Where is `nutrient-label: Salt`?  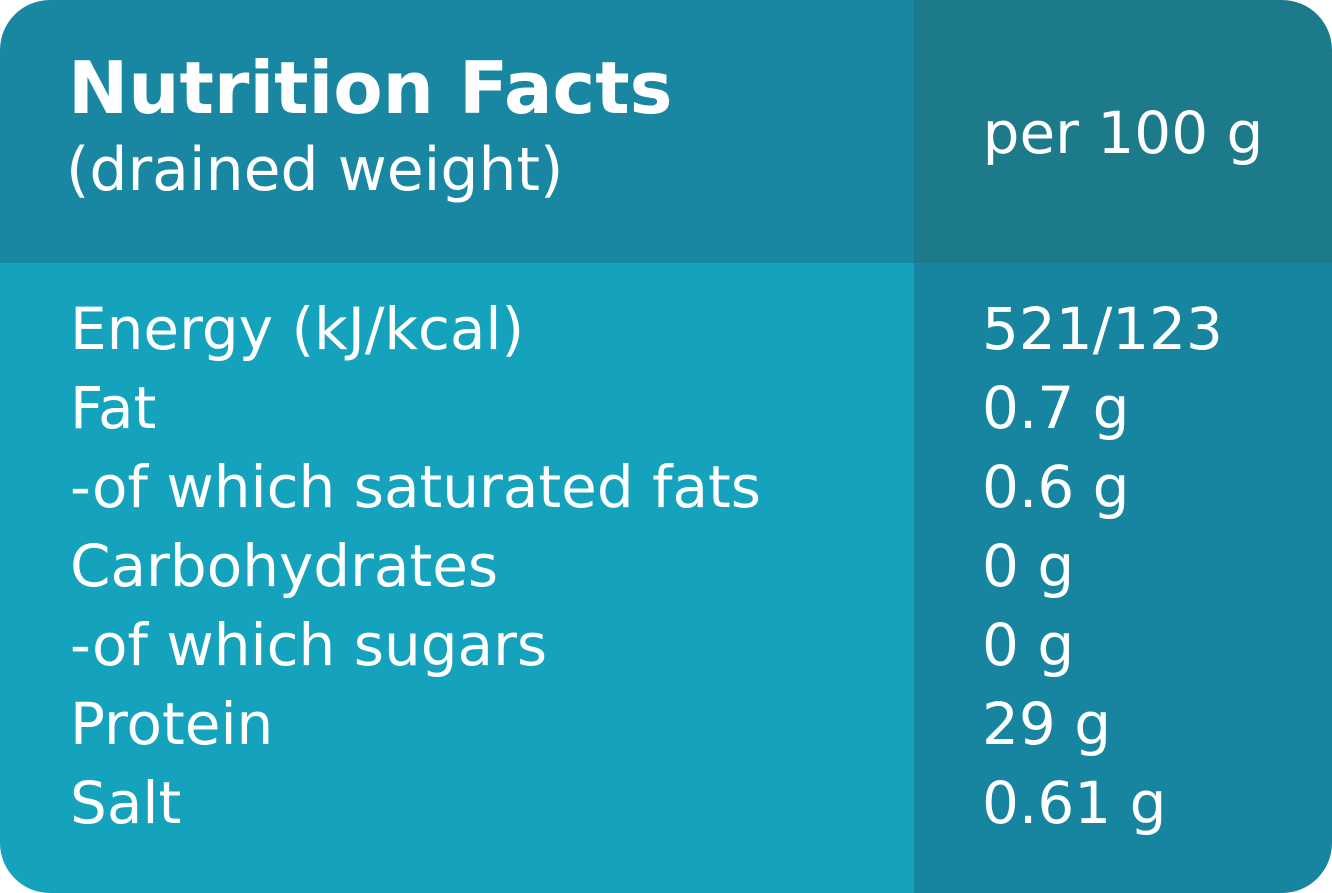
nutrient-label: Salt is located at coordinates (126, 803).